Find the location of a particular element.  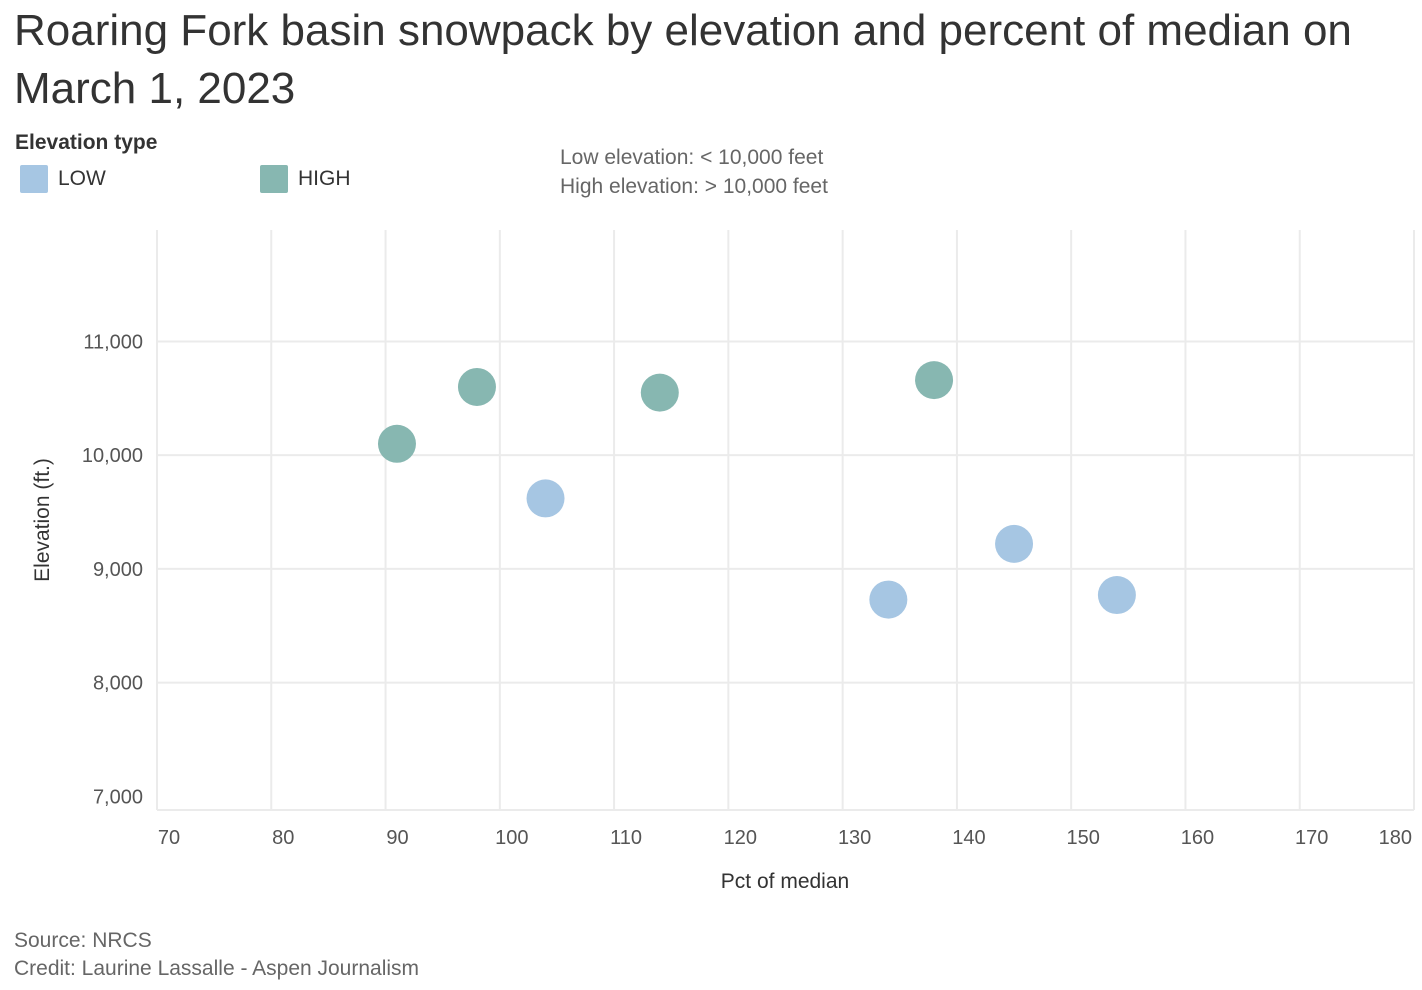

x-axis-title: Pct of median is located at coordinates (785, 881).